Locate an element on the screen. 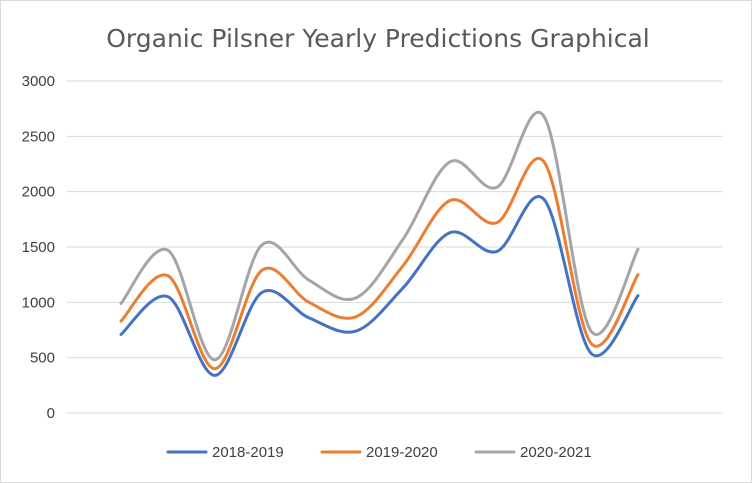 The image size is (752, 483). legend-label: 2018-2019 is located at coordinates (248, 452).